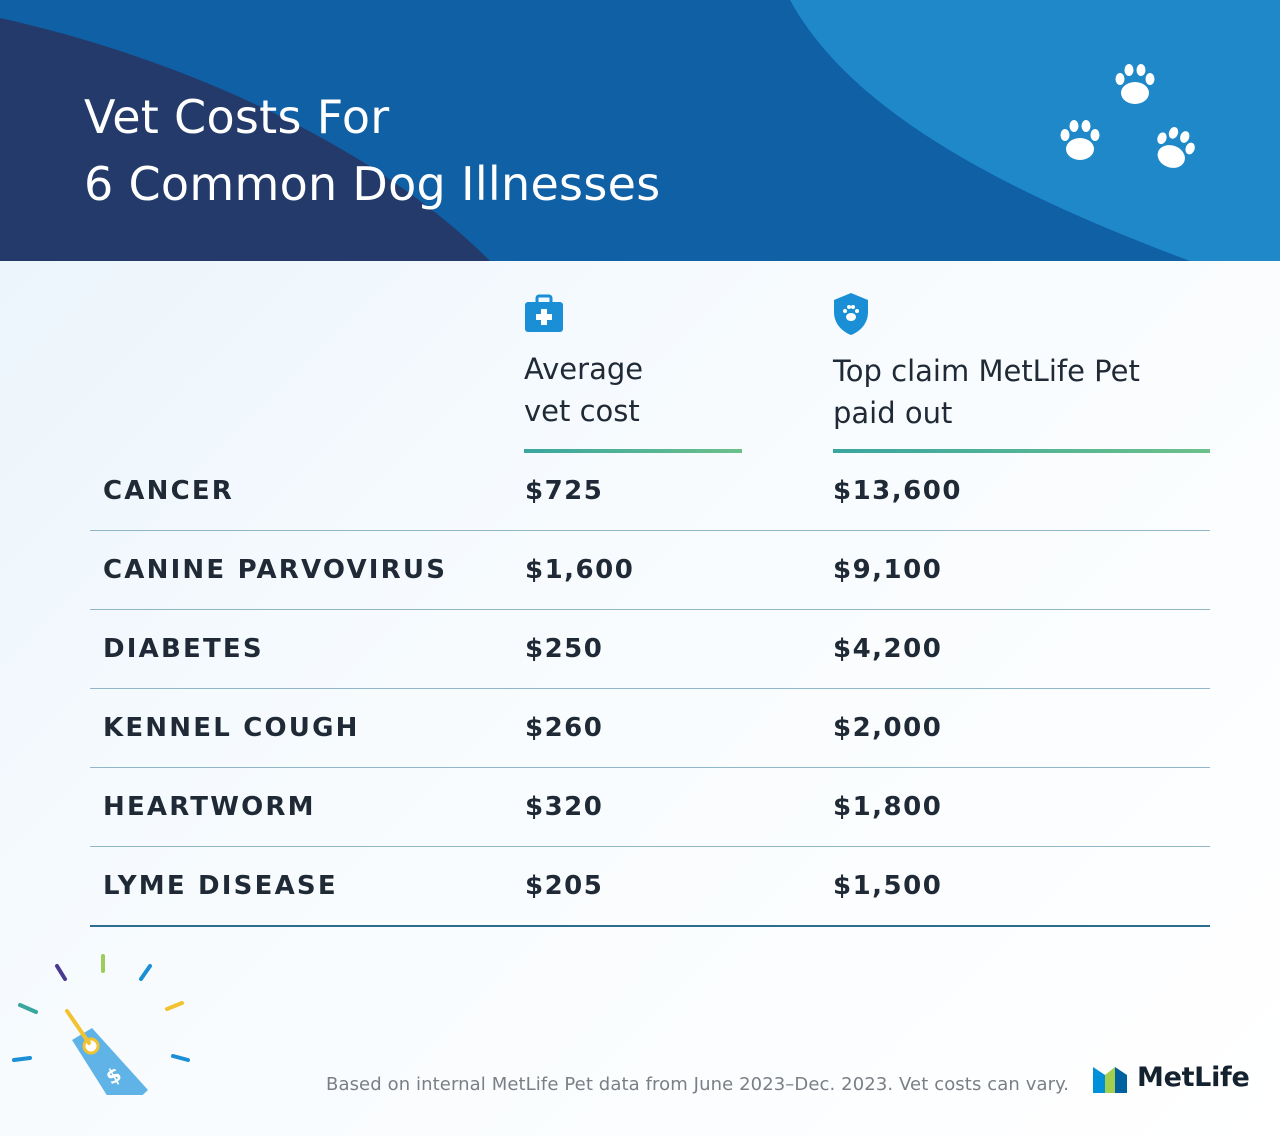 Image resolution: width=1280 pixels, height=1136 pixels. Describe the element at coordinates (564, 649) in the screenshot. I see `average-cost-value: $250` at that location.